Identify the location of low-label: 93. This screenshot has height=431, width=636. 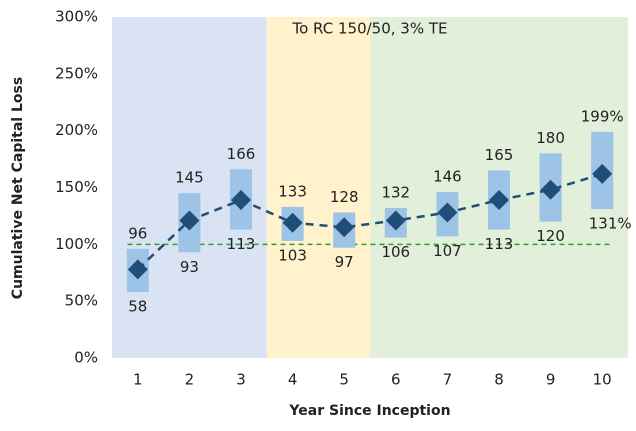
(189, 267).